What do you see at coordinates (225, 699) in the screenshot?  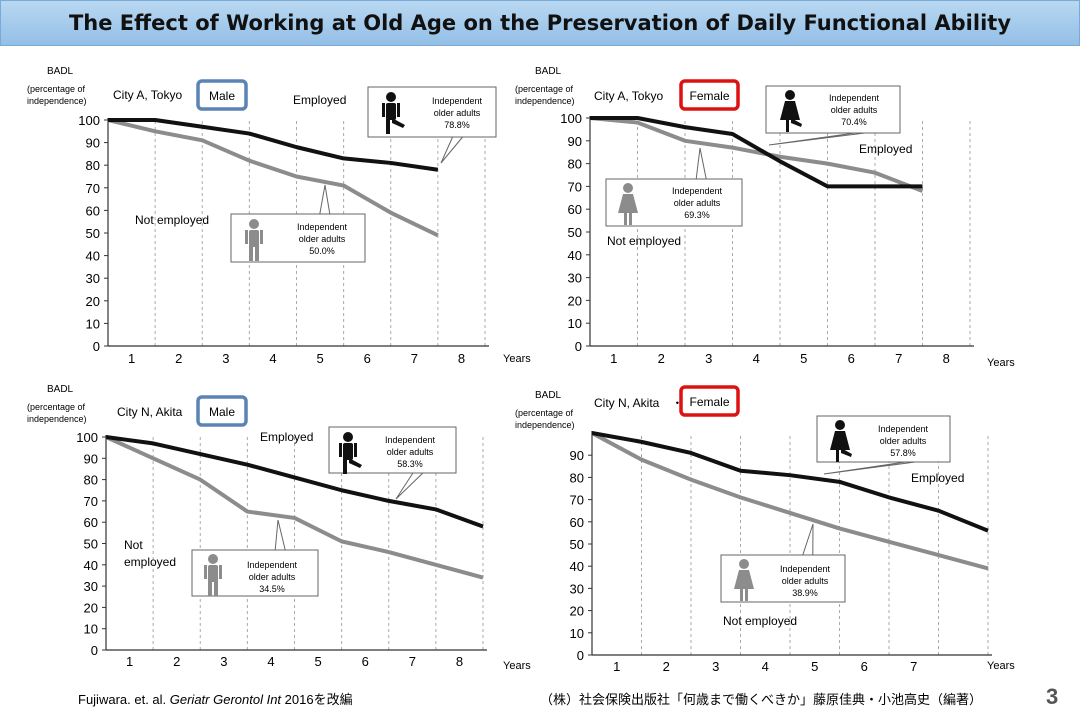 I see `citation-journal: Geriatr Gerontol Int` at bounding box center [225, 699].